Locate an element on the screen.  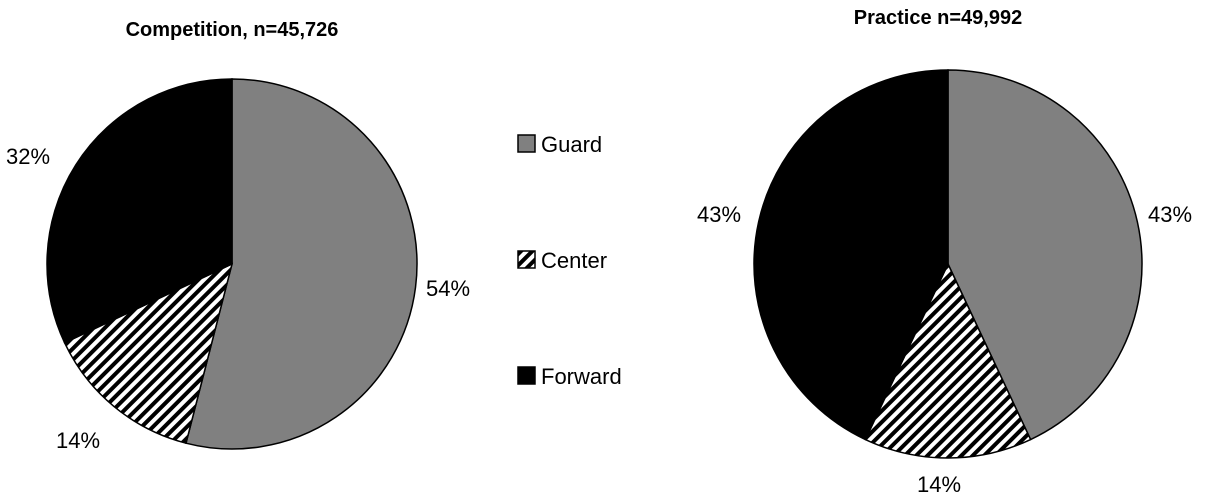
data-label-competition-guard: 54% is located at coordinates (448, 288).